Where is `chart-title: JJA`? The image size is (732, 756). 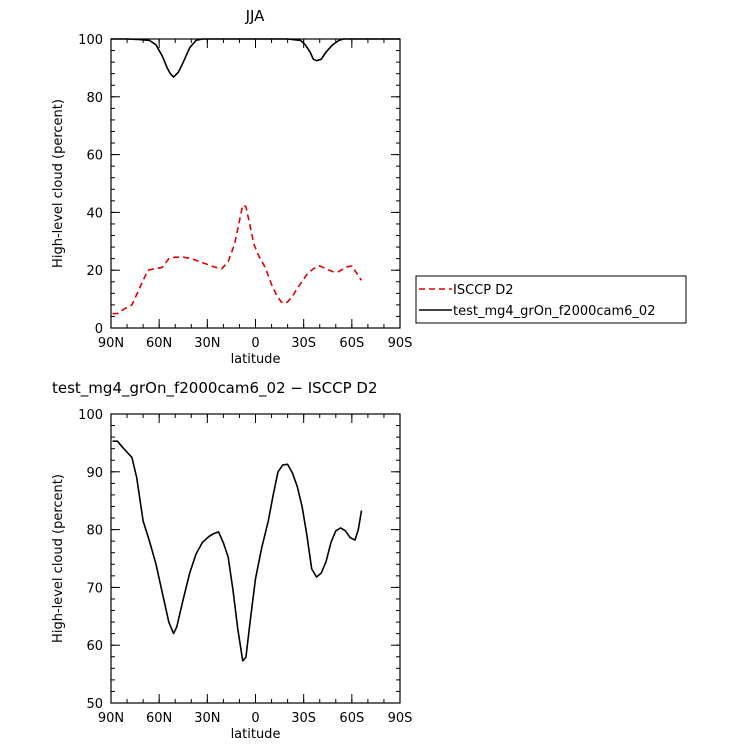 chart-title: JJA is located at coordinates (255, 16).